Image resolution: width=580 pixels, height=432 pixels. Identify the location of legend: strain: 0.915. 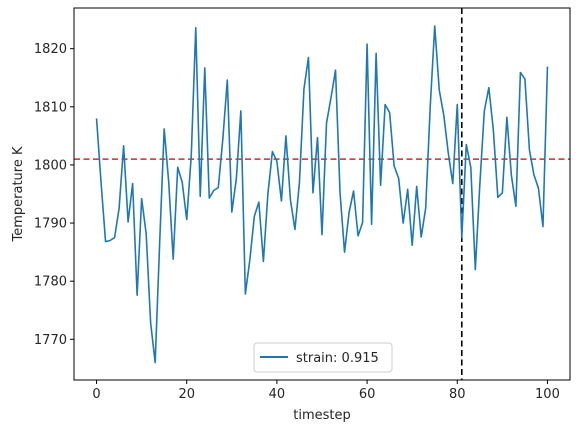
(323, 357).